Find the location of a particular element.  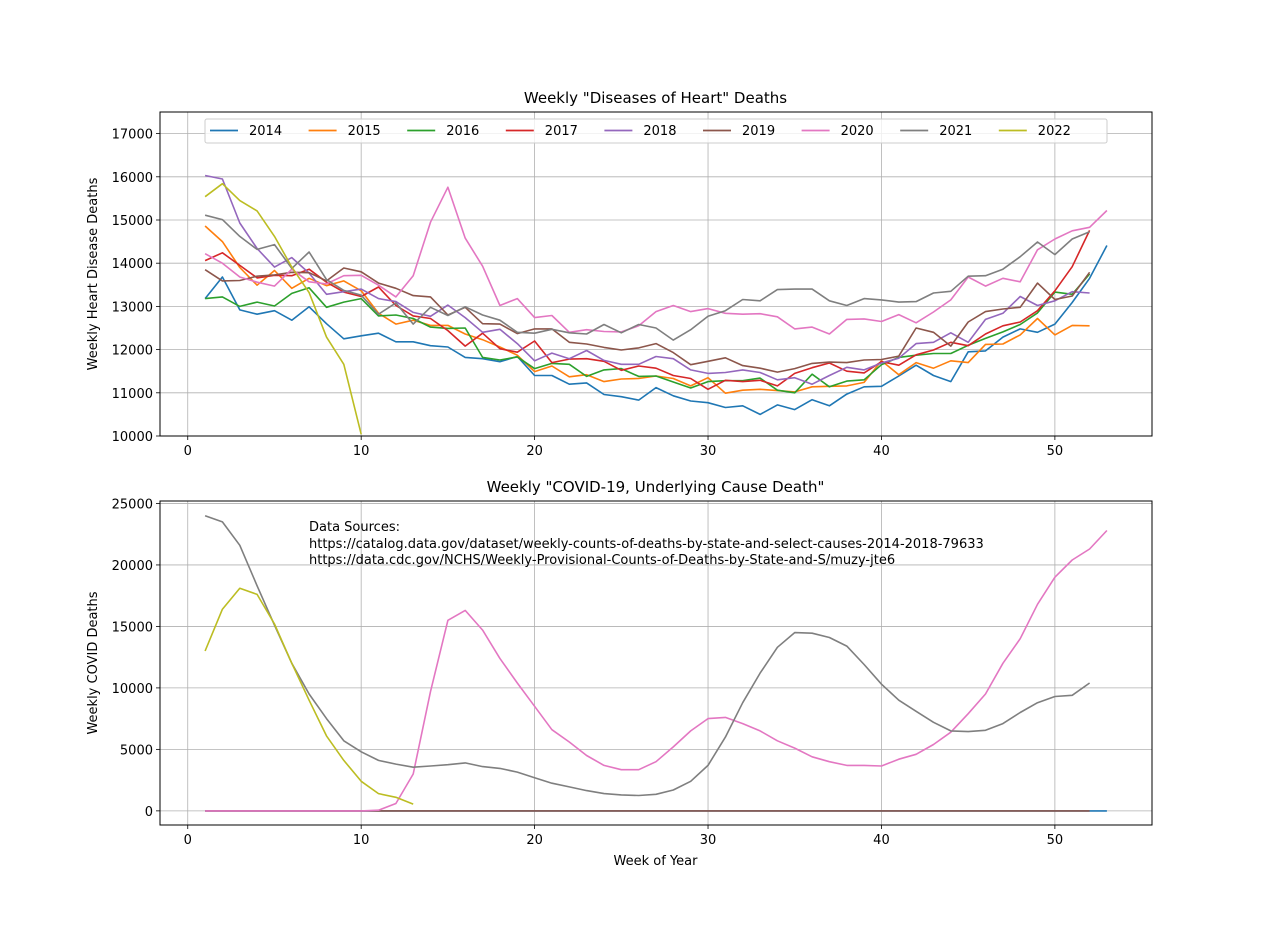

covid-y-tick-label: 15000 is located at coordinates (132, 627).